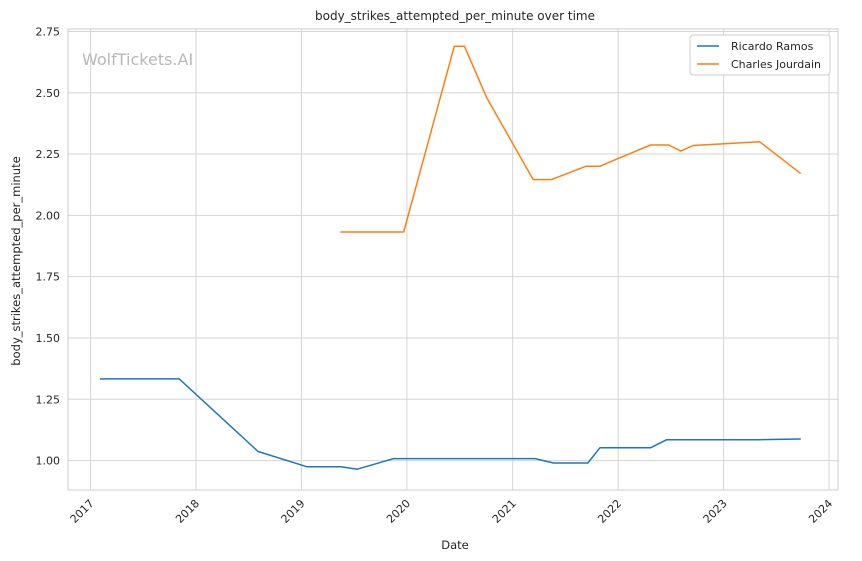 This screenshot has height=561, width=862. What do you see at coordinates (715, 511) in the screenshot?
I see `x-tick-label: 2023` at bounding box center [715, 511].